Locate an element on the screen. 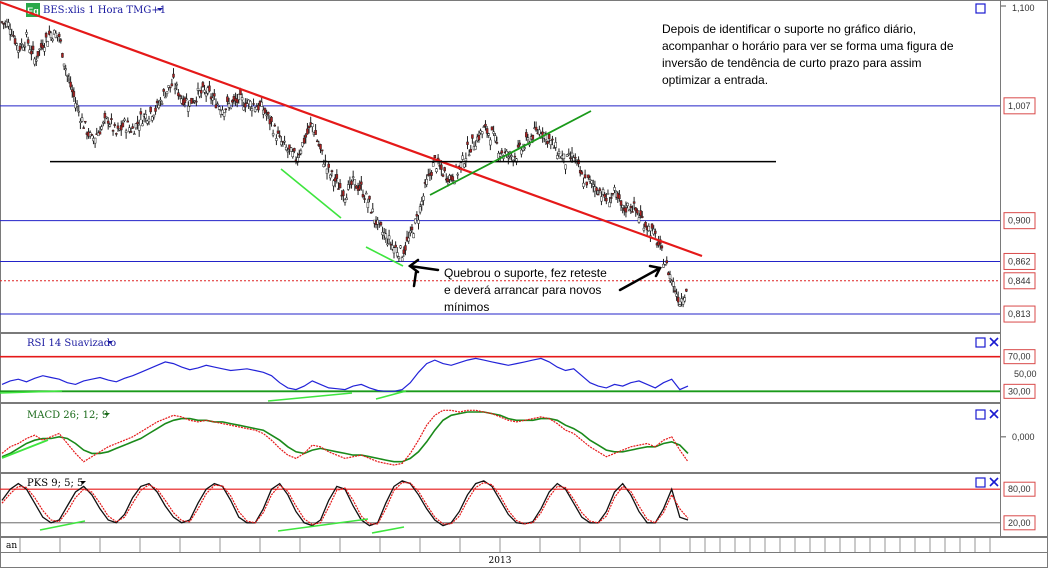  pks-level-badge is located at coordinates (1019, 489).